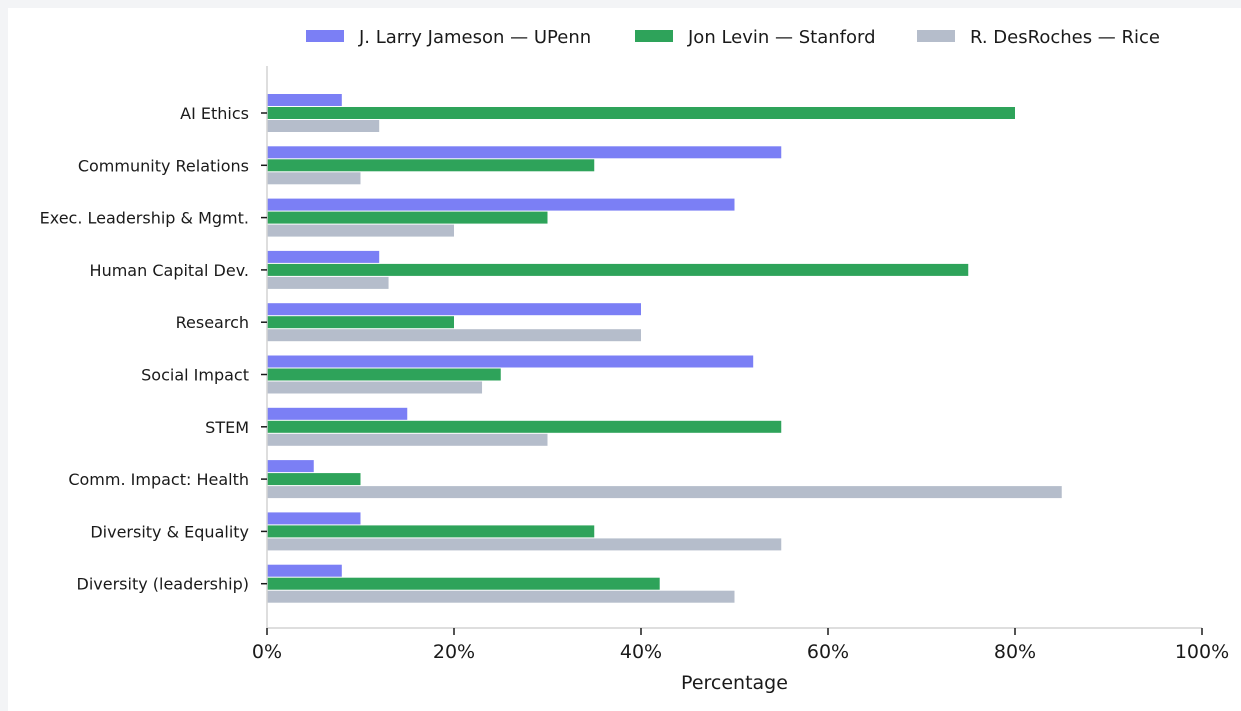 The width and height of the screenshot is (1241, 711). I want to click on x-axis-ticks: 0% 20% 40% 60% 80% 100%, so click(740, 645).